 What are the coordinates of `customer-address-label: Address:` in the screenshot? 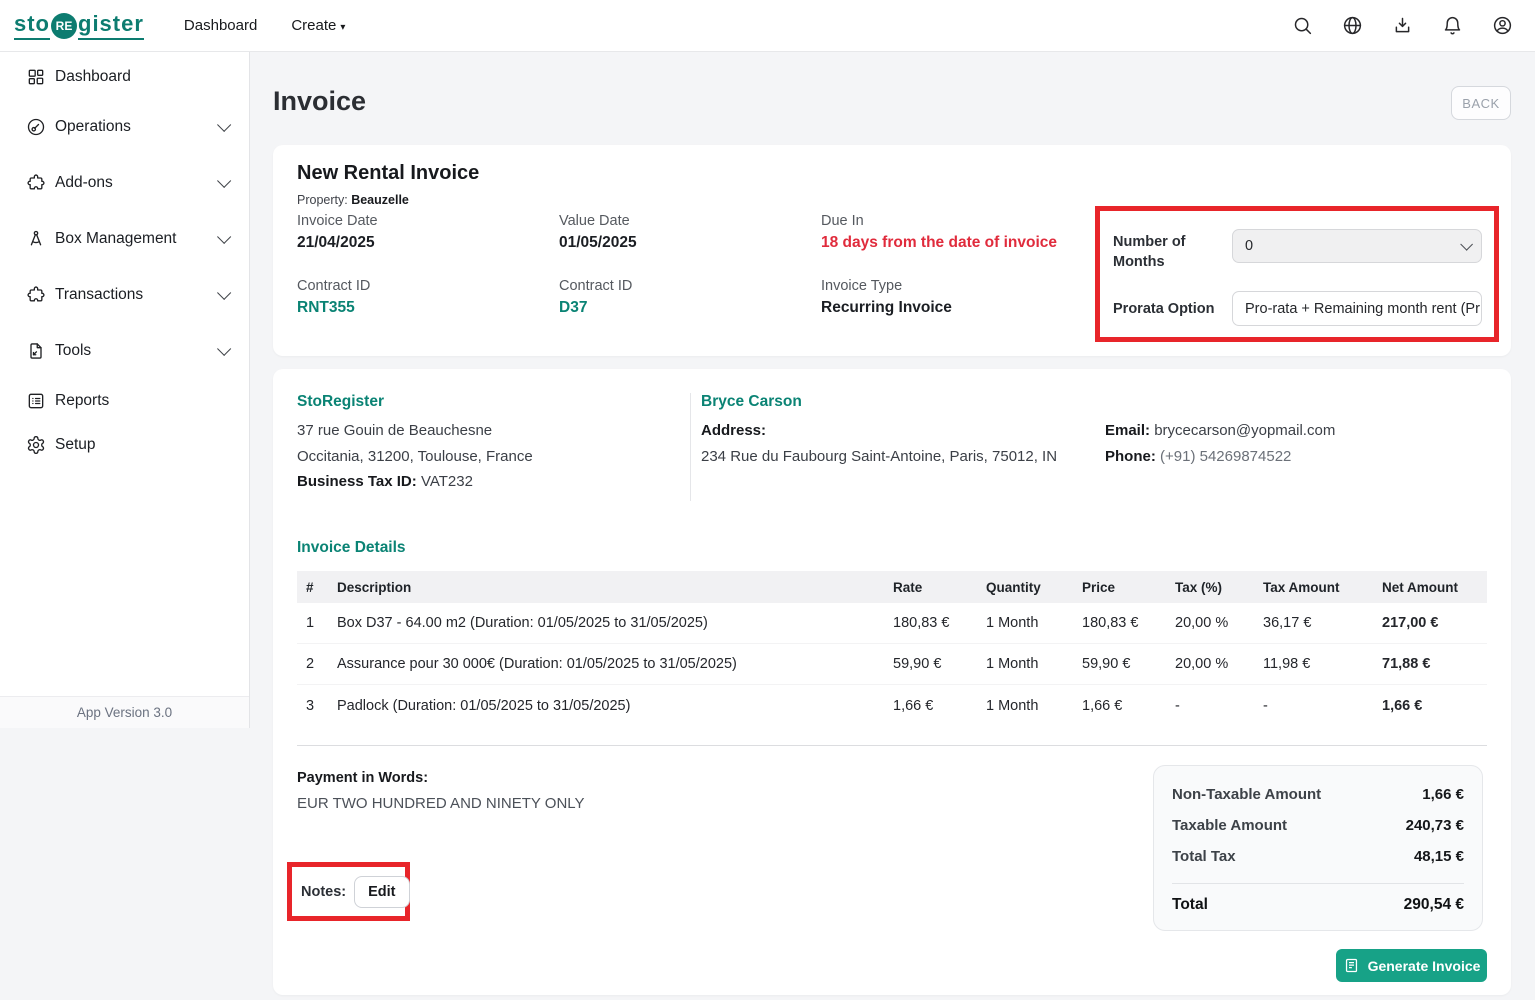 It's located at (734, 430).